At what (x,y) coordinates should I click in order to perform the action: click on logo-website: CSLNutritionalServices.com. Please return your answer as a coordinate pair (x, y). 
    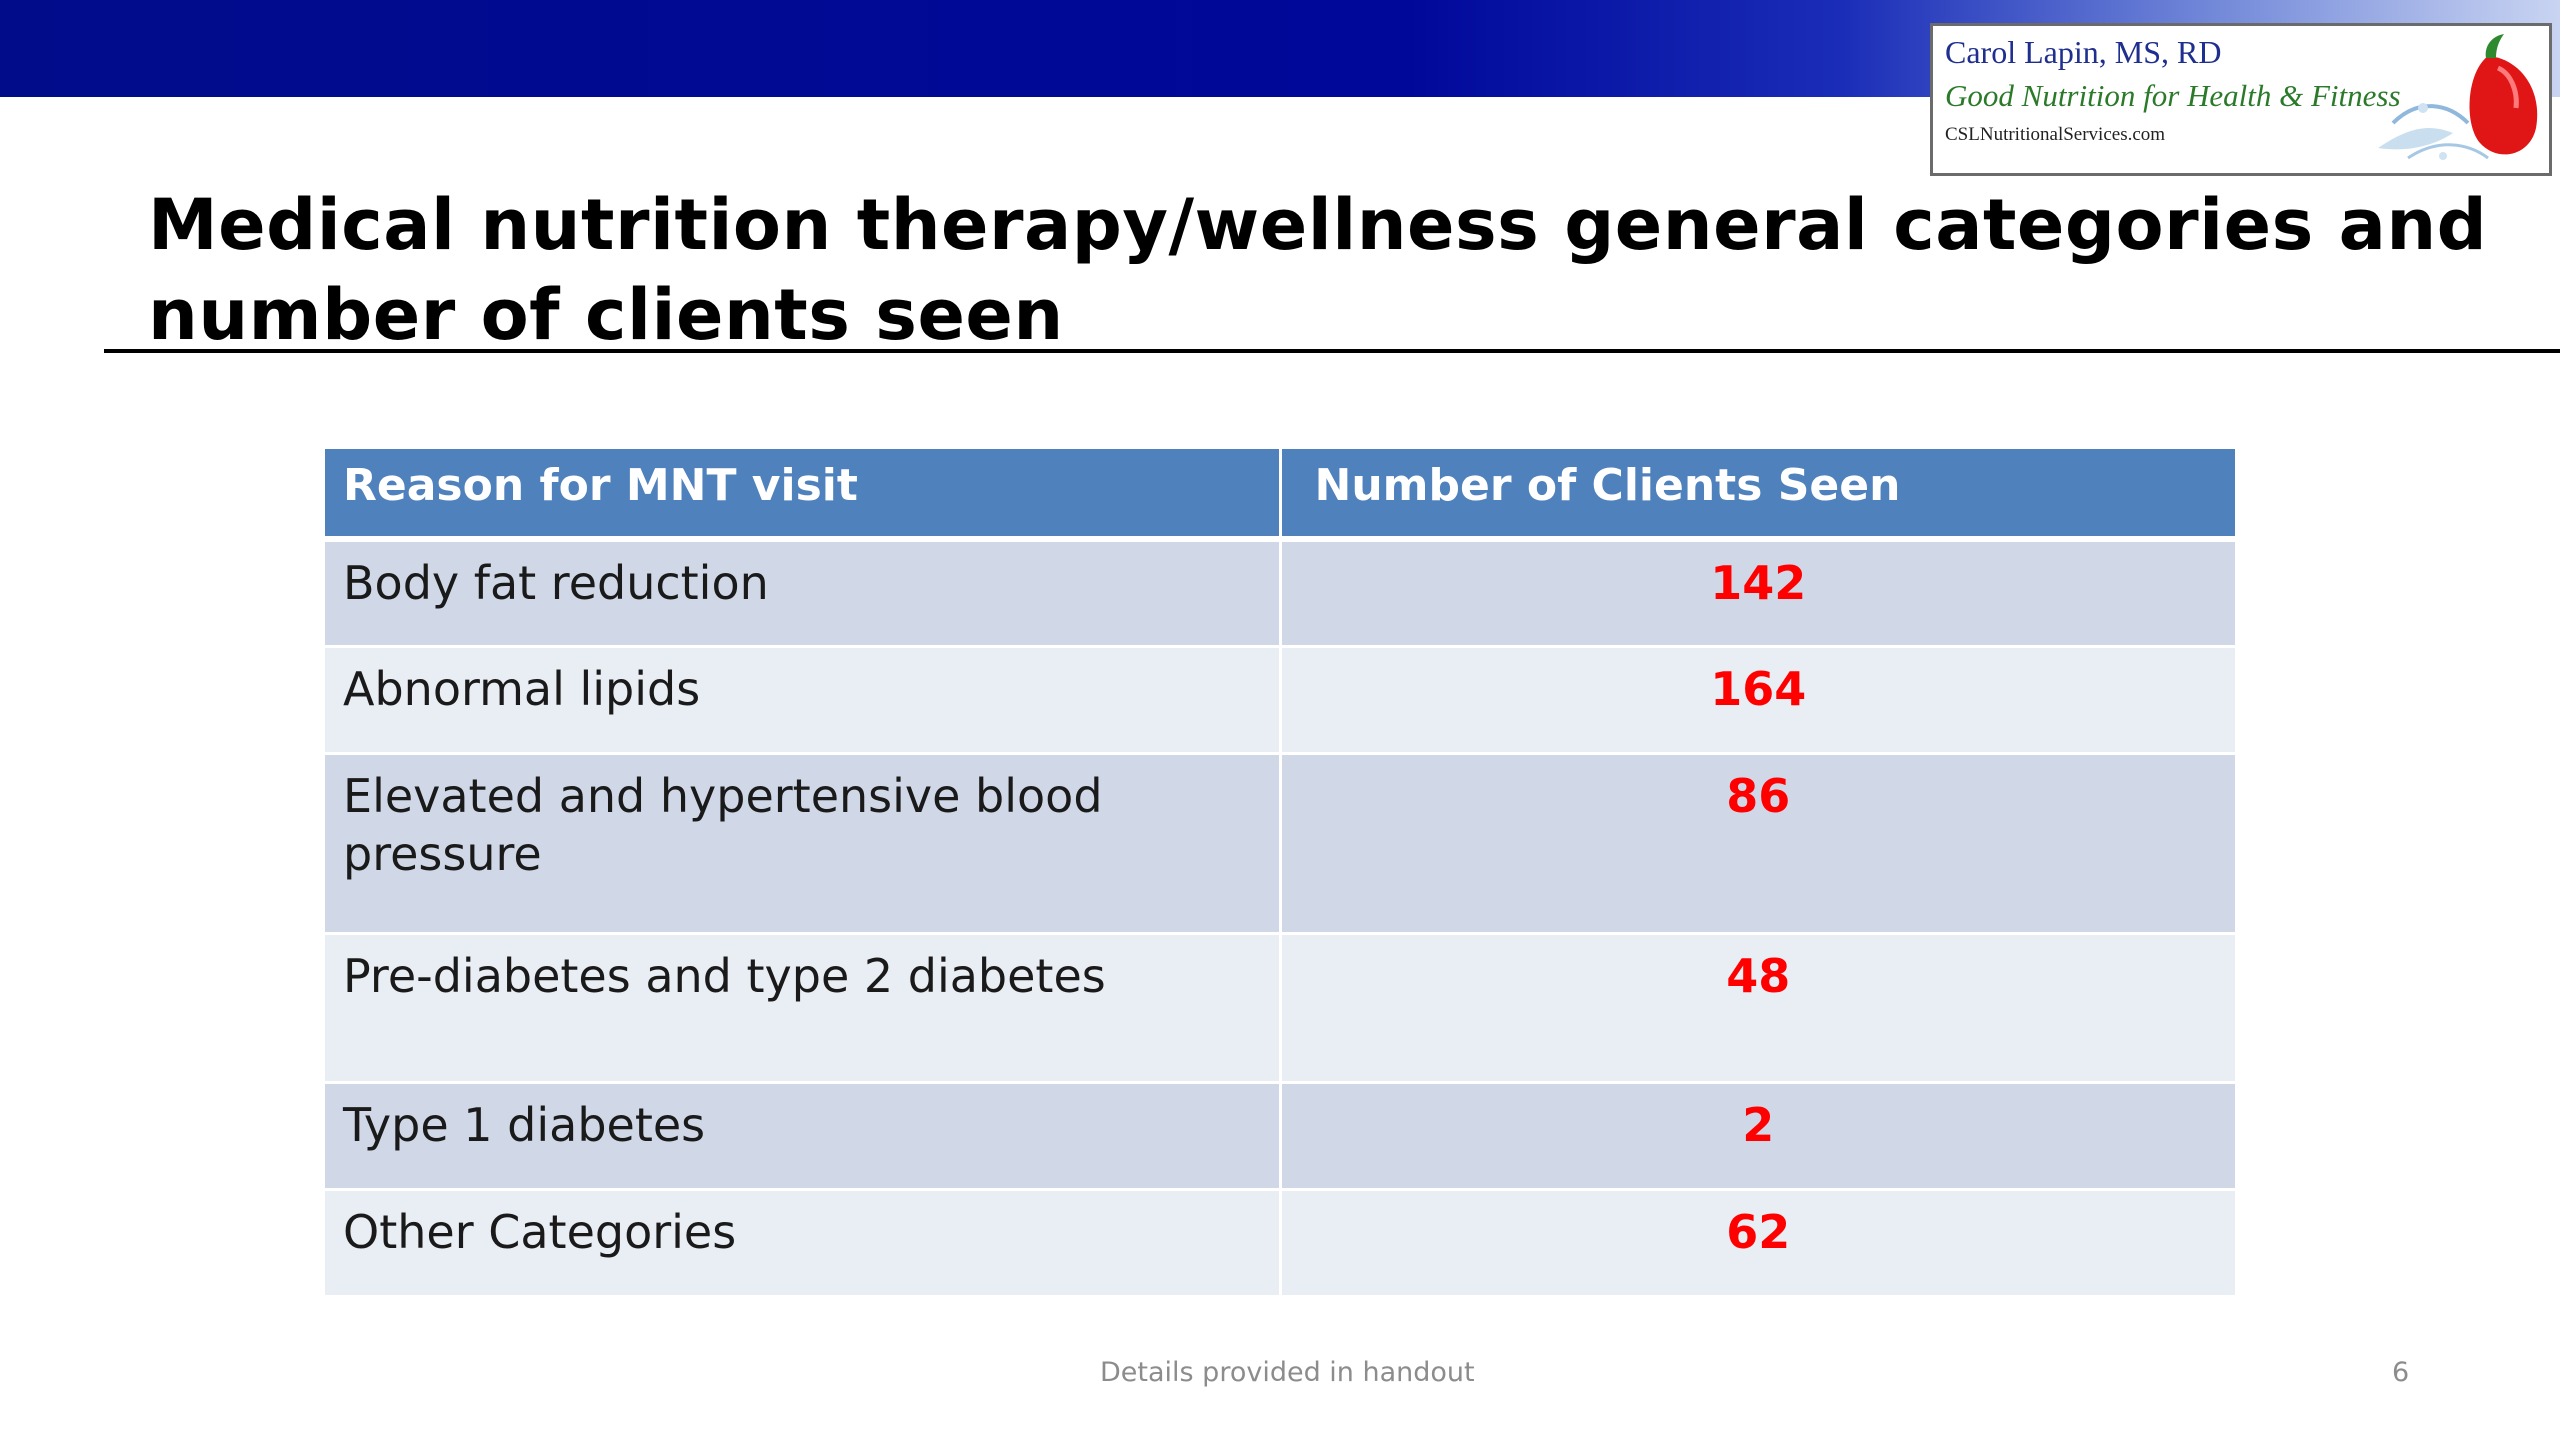
    Looking at the image, I should click on (2055, 134).